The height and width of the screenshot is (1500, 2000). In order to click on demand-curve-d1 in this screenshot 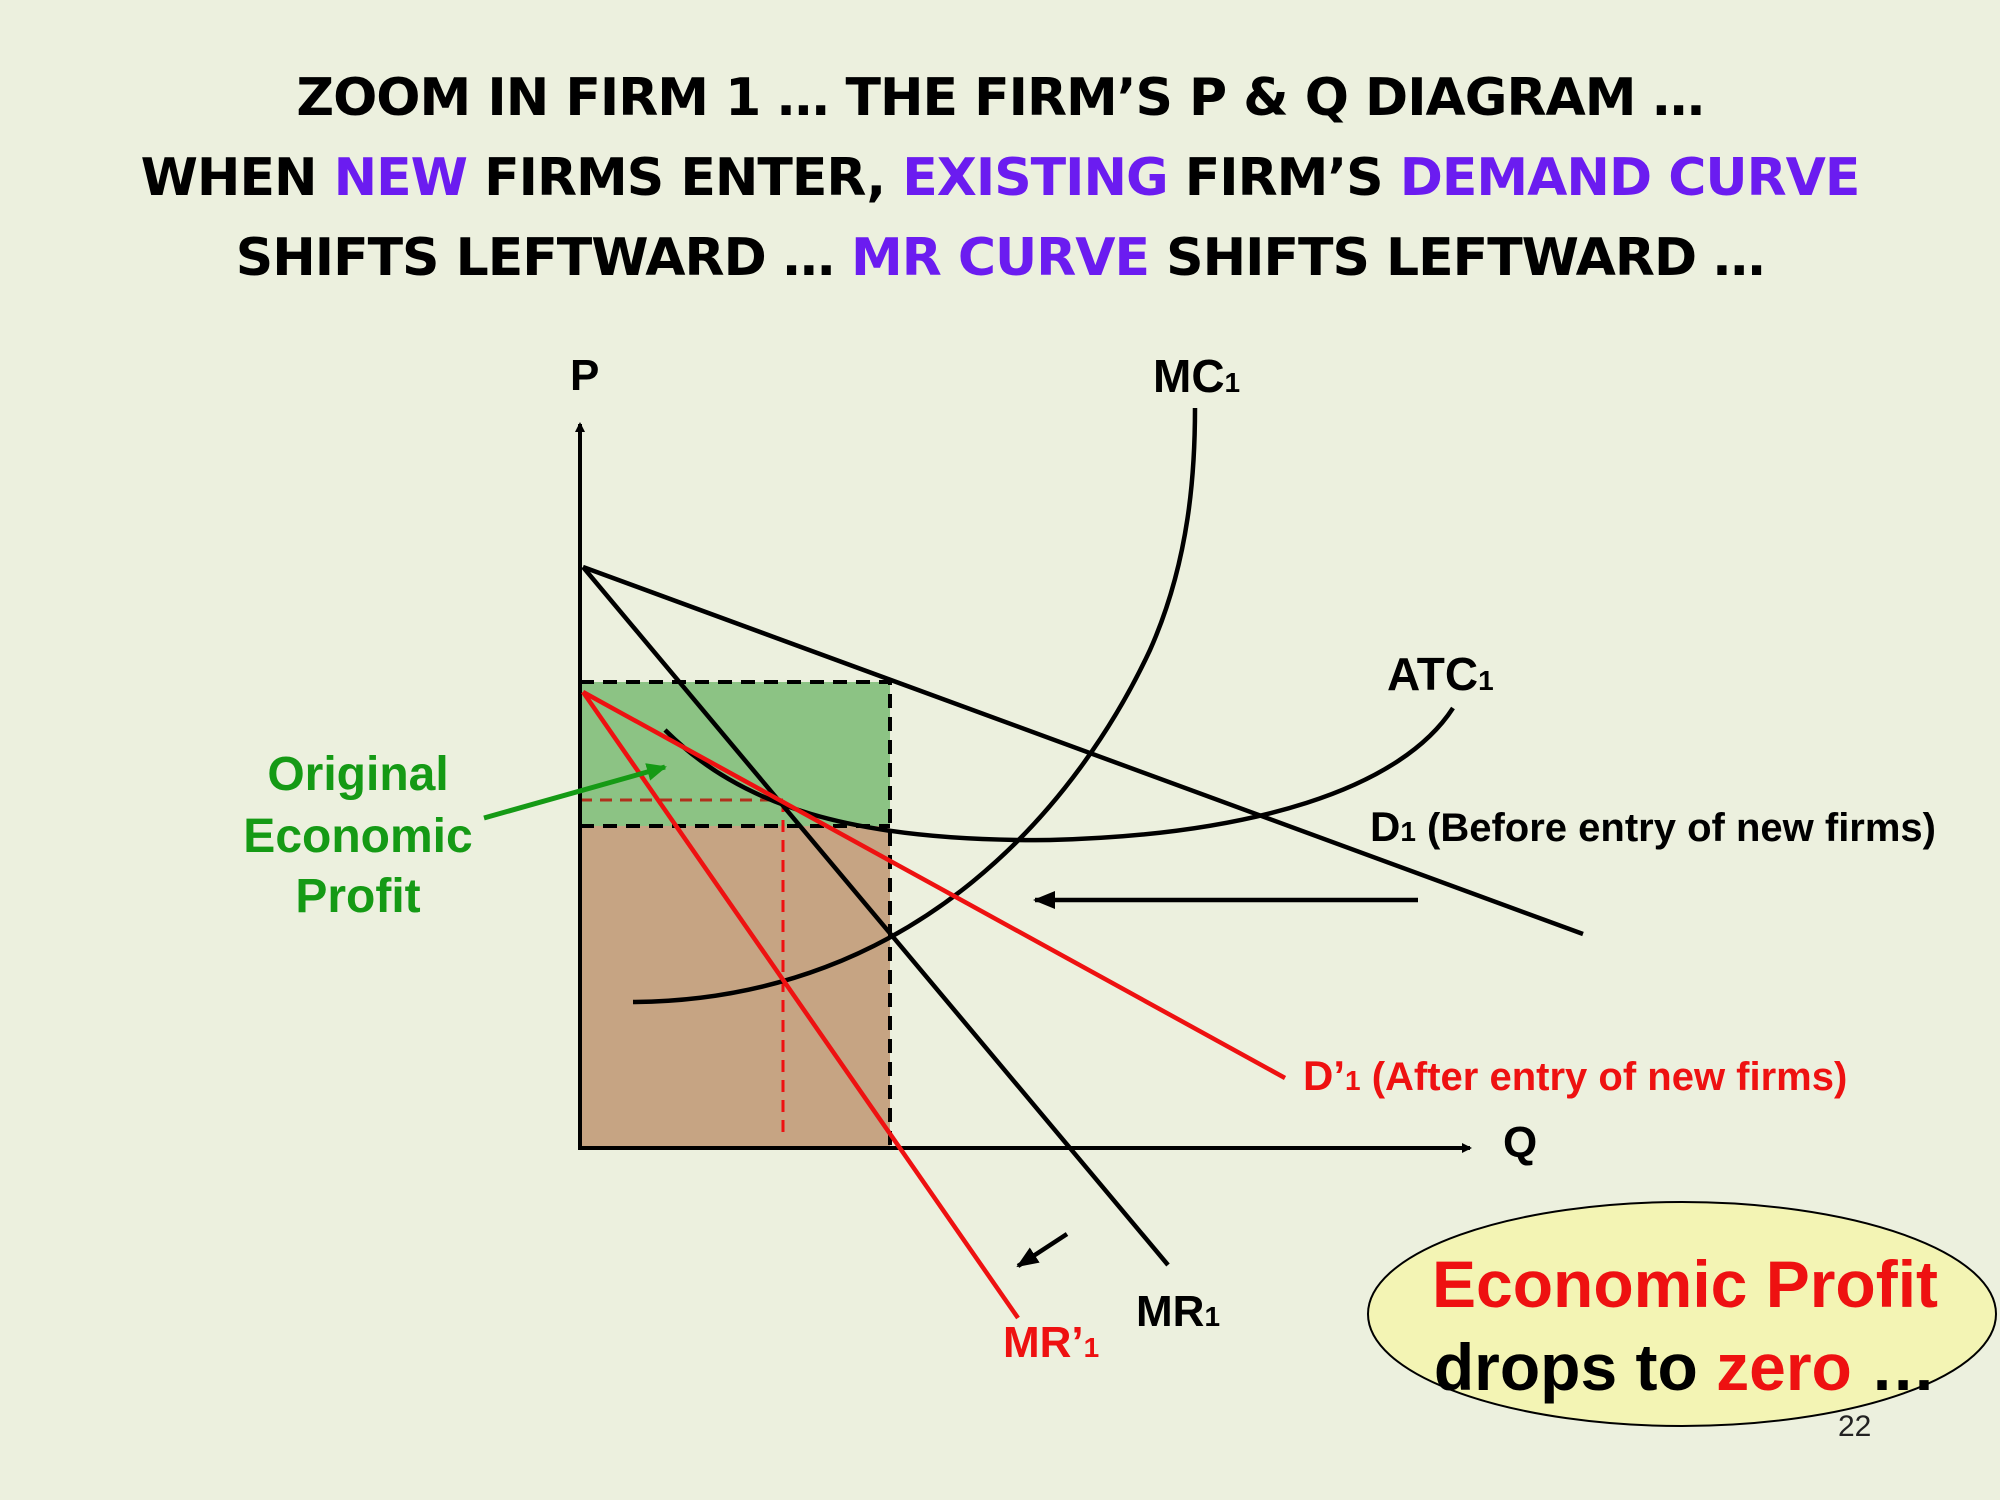, I will do `click(1083, 750)`.